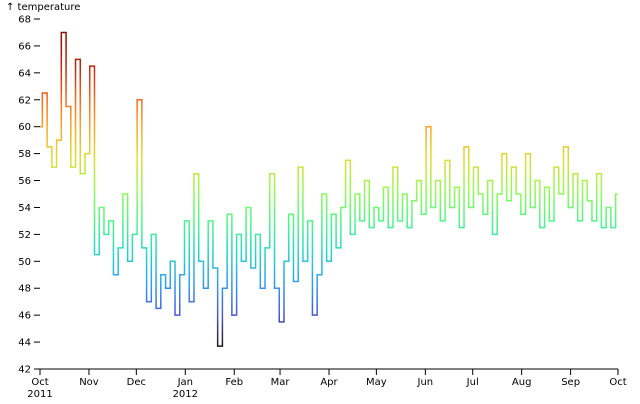 The width and height of the screenshot is (640, 404). I want to click on y-tick-label: 54, so click(24, 208).